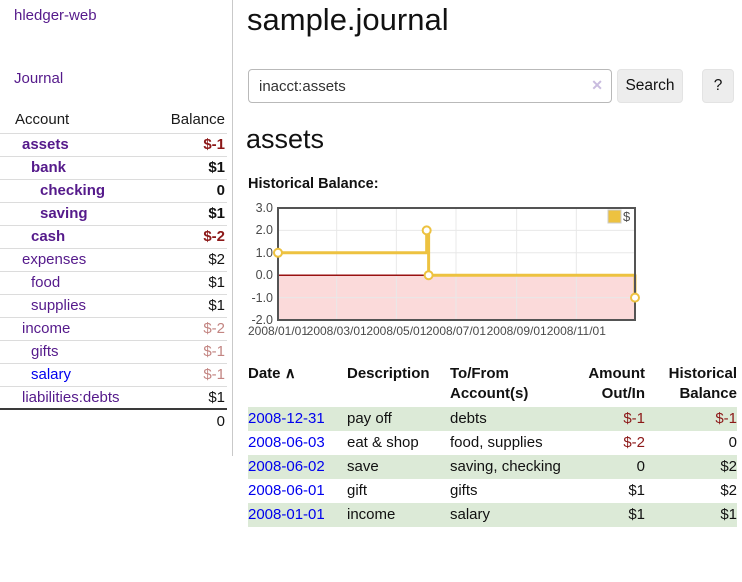  What do you see at coordinates (286, 466) in the screenshot?
I see `transaction-date-link: 2008-06-02` at bounding box center [286, 466].